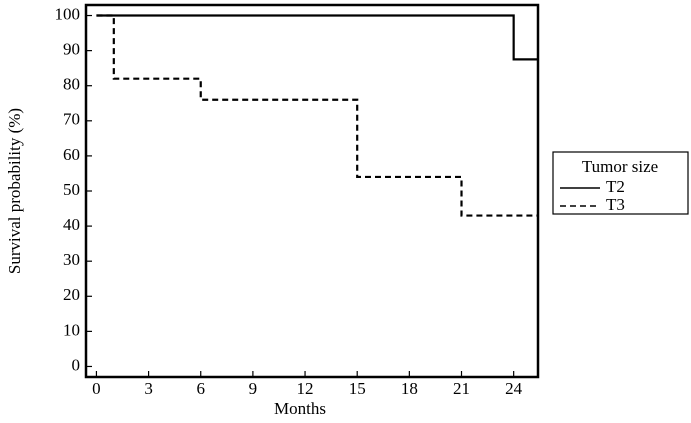 The width and height of the screenshot is (691, 423). What do you see at coordinates (76, 364) in the screenshot?
I see `y-tick-label: 0` at bounding box center [76, 364].